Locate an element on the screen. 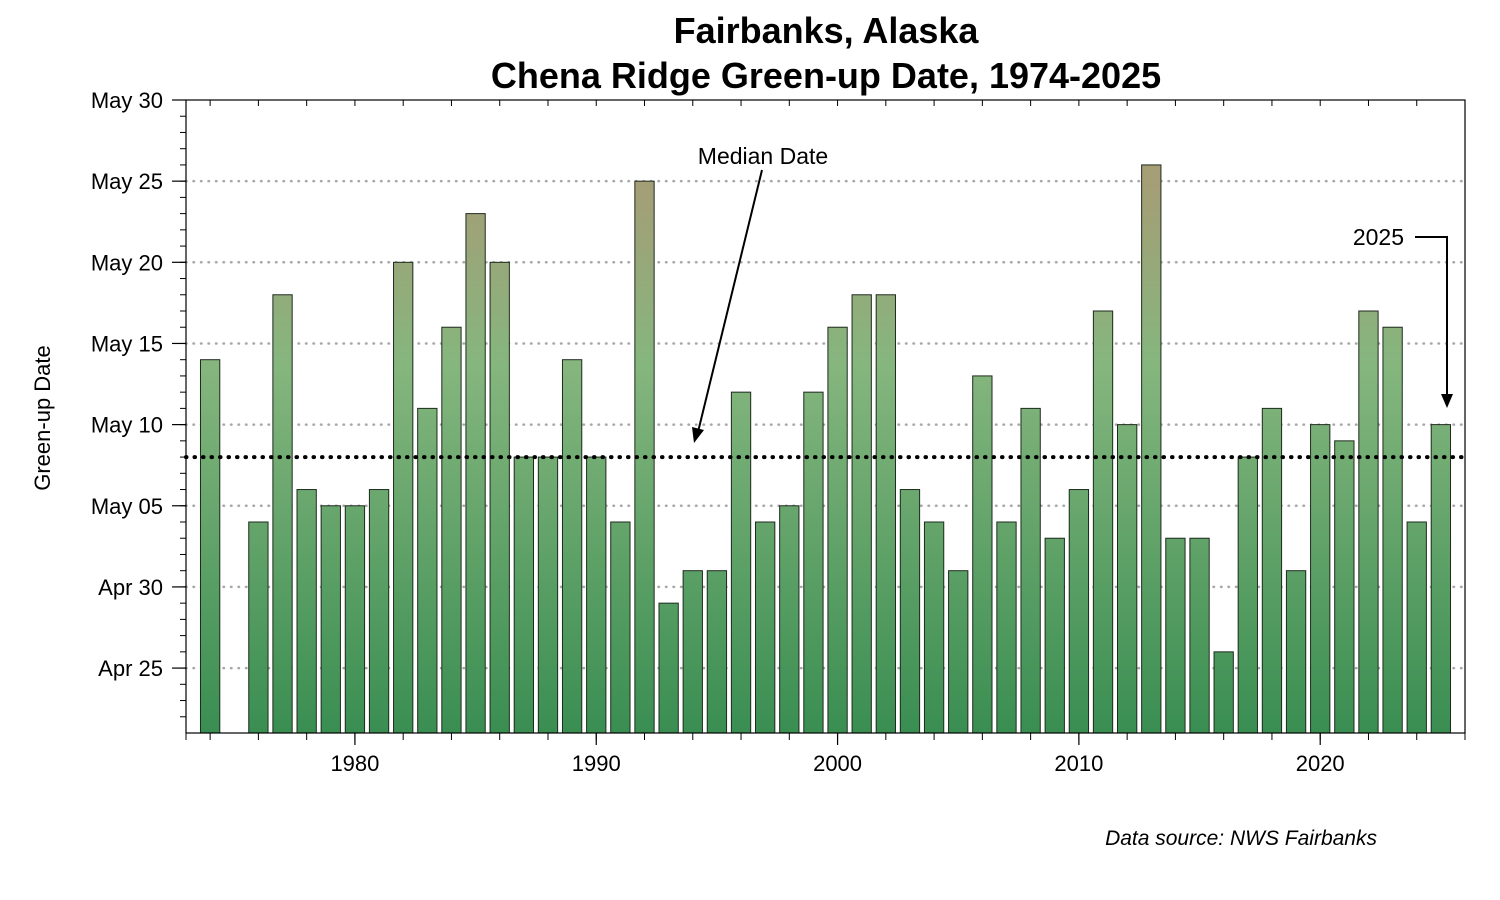  bar-1998 is located at coordinates (789, 619).